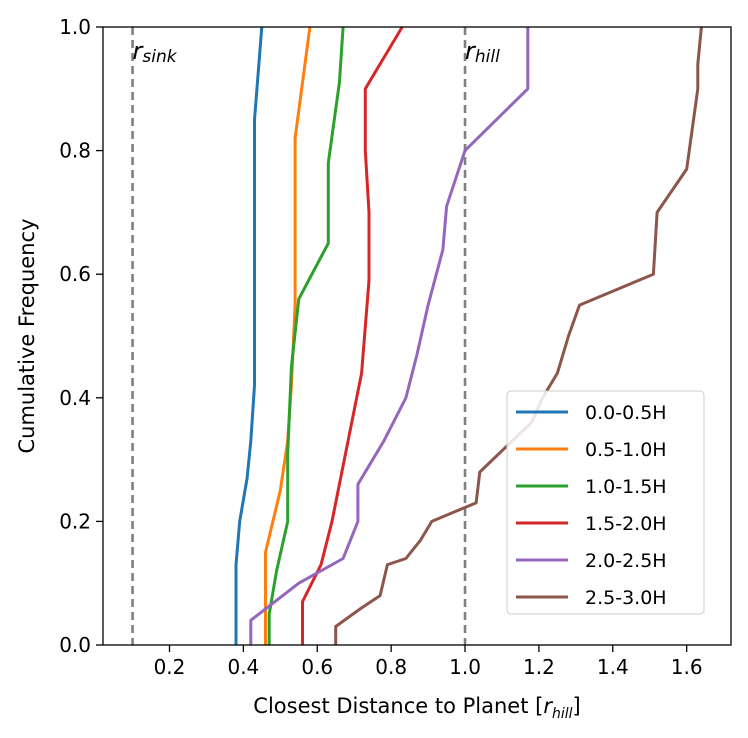 The image size is (748, 738). What do you see at coordinates (428, 662) in the screenshot?
I see `x-axis-ticks: 0.2 0.4 0.6 0.8 1.0 1.2 1.4 1.6` at bounding box center [428, 662].